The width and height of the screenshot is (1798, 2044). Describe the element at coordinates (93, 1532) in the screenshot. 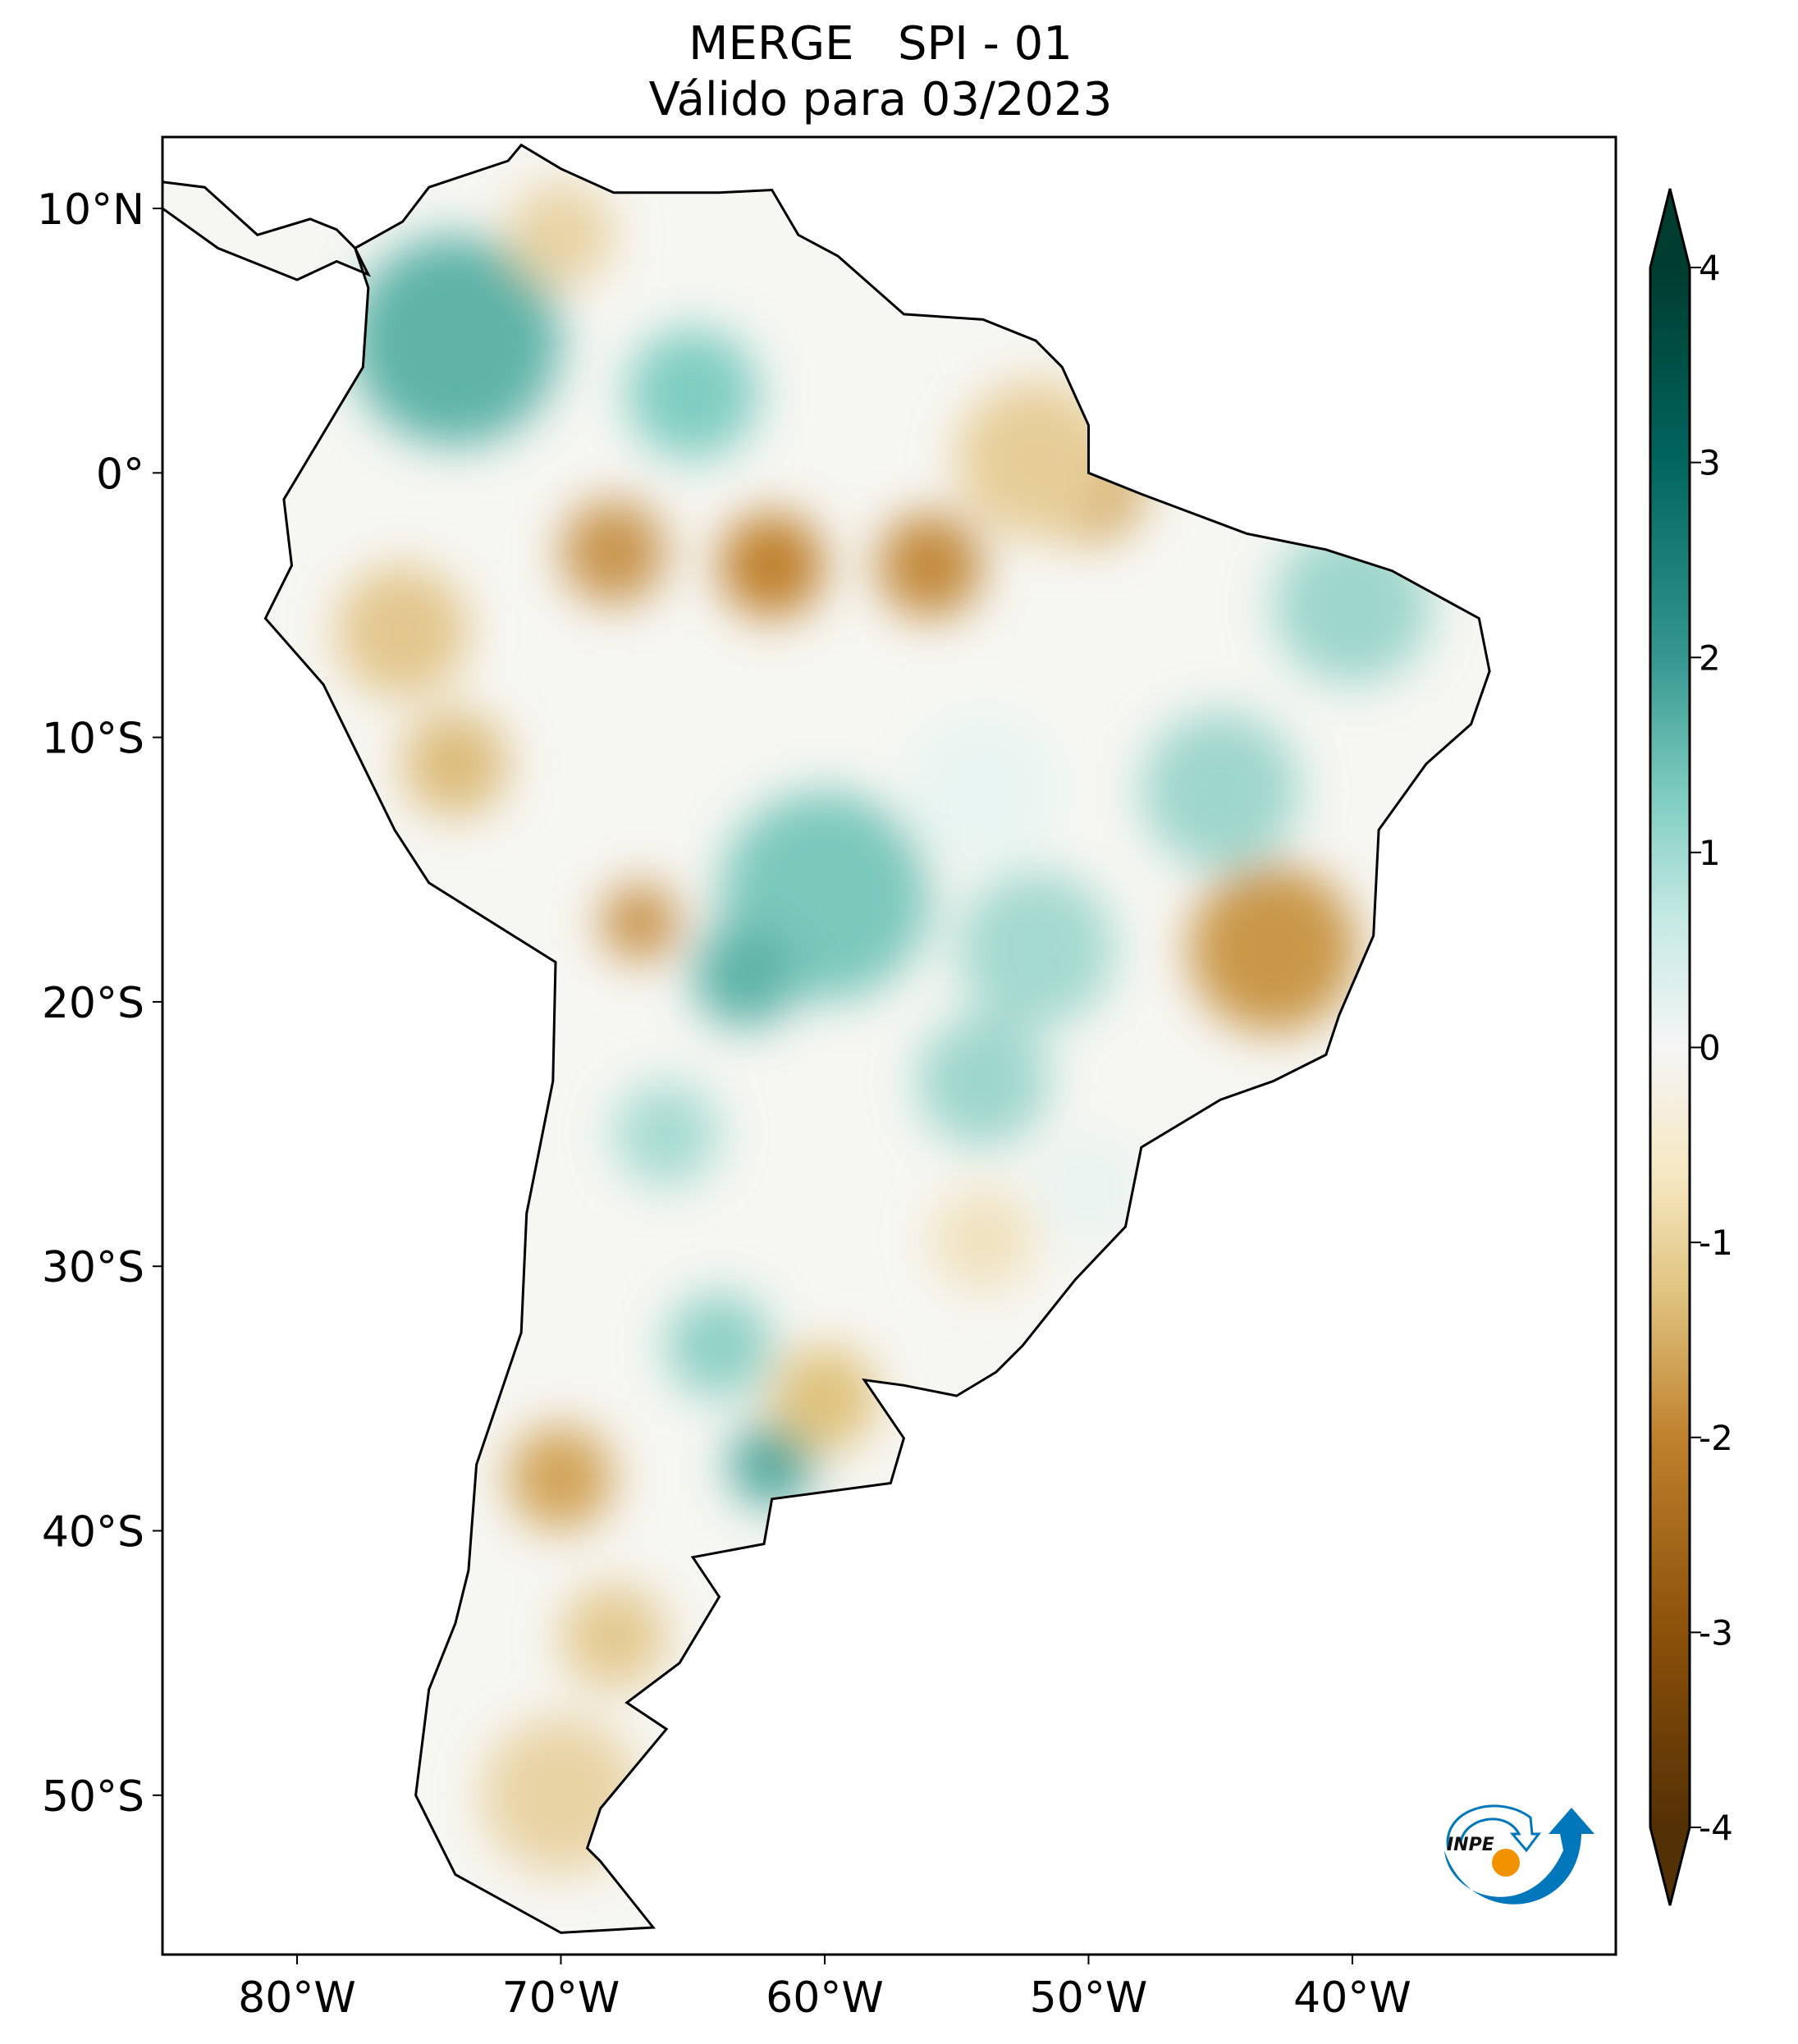

I see `lat-tick-label: 40°S` at that location.